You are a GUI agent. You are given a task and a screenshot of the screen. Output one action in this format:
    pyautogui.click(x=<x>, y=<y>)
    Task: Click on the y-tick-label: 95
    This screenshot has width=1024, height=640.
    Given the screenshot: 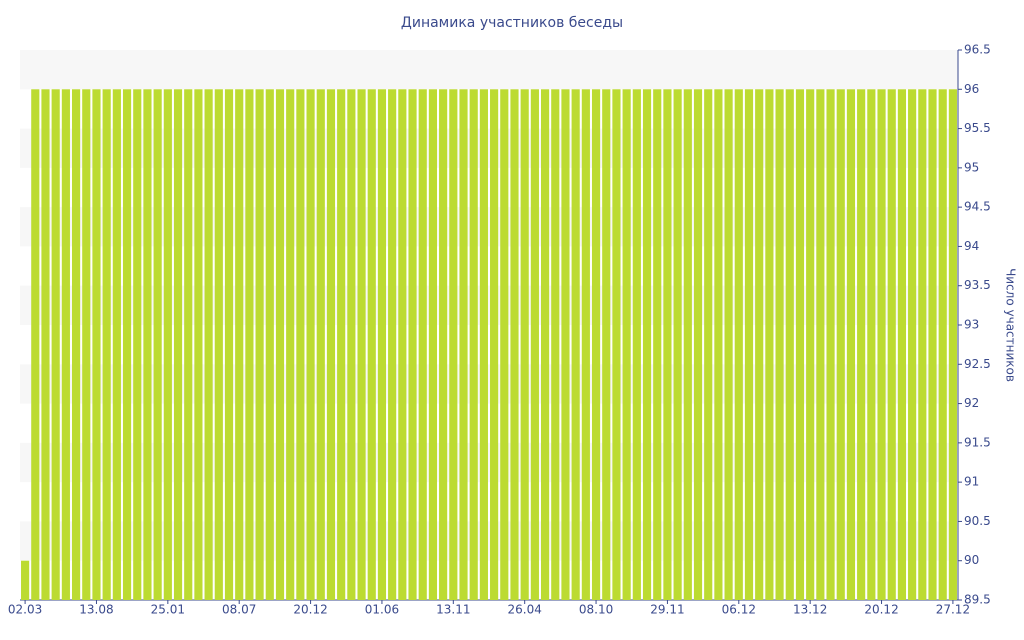 What is the action you would take?
    pyautogui.click(x=971, y=167)
    